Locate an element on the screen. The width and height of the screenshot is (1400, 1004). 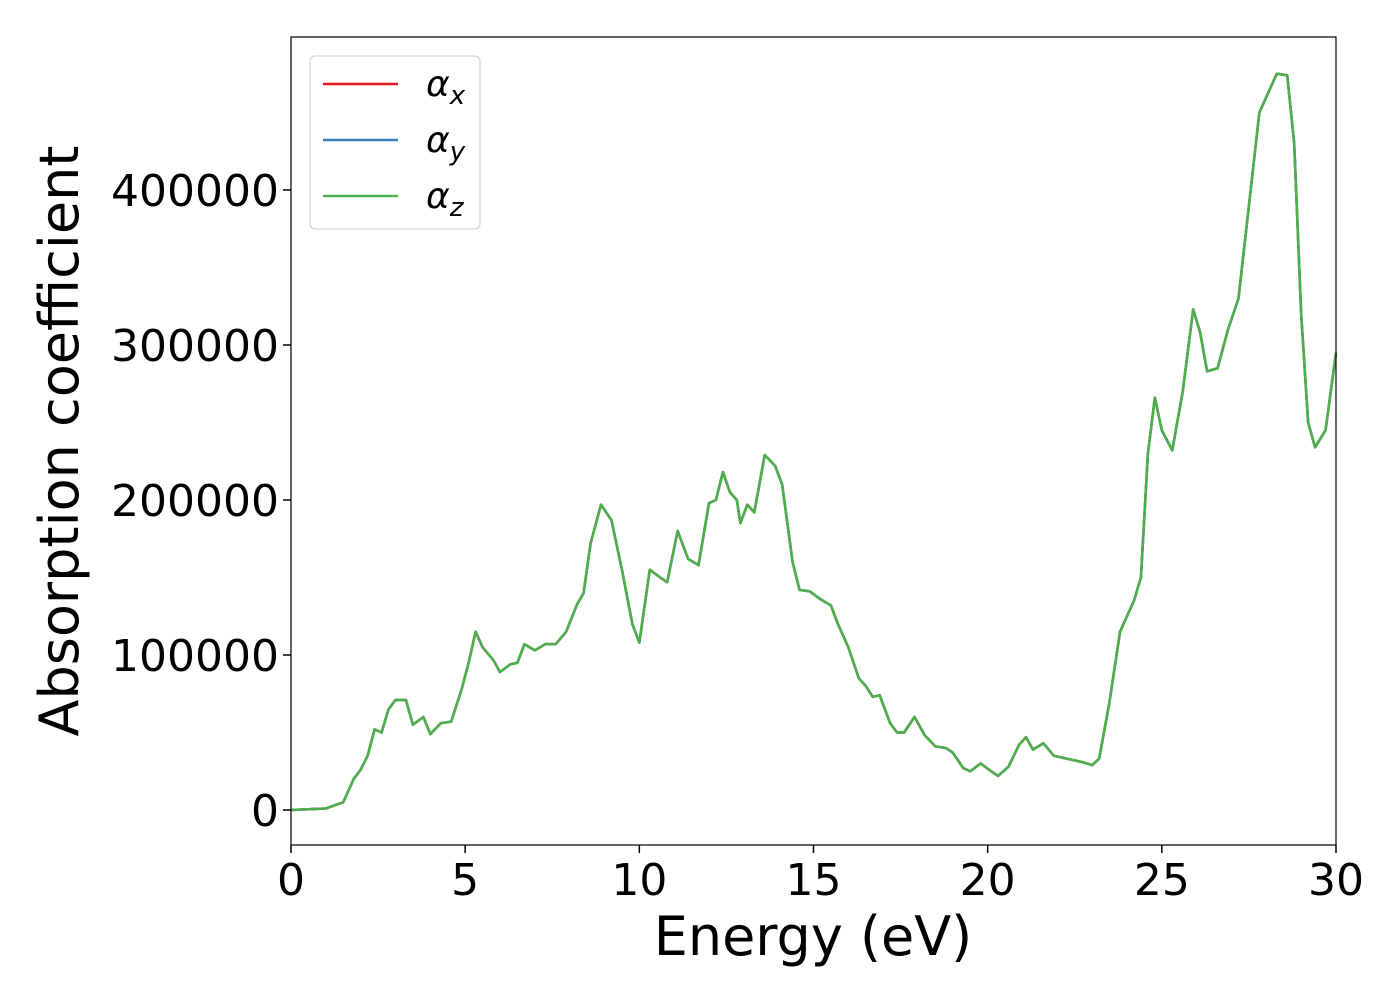
x-tick-label: 30 is located at coordinates (1336, 880).